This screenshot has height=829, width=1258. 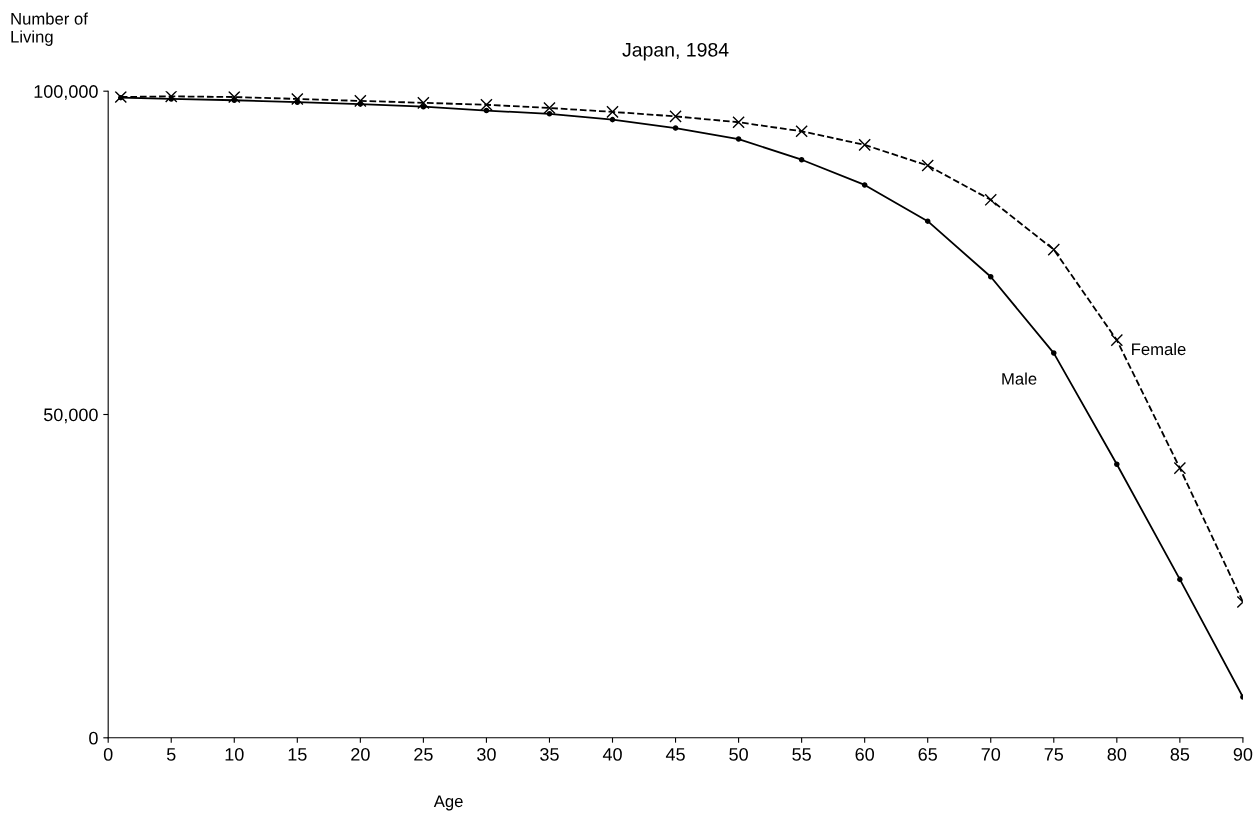 What do you see at coordinates (423, 754) in the screenshot?
I see `x-tick-label: 25` at bounding box center [423, 754].